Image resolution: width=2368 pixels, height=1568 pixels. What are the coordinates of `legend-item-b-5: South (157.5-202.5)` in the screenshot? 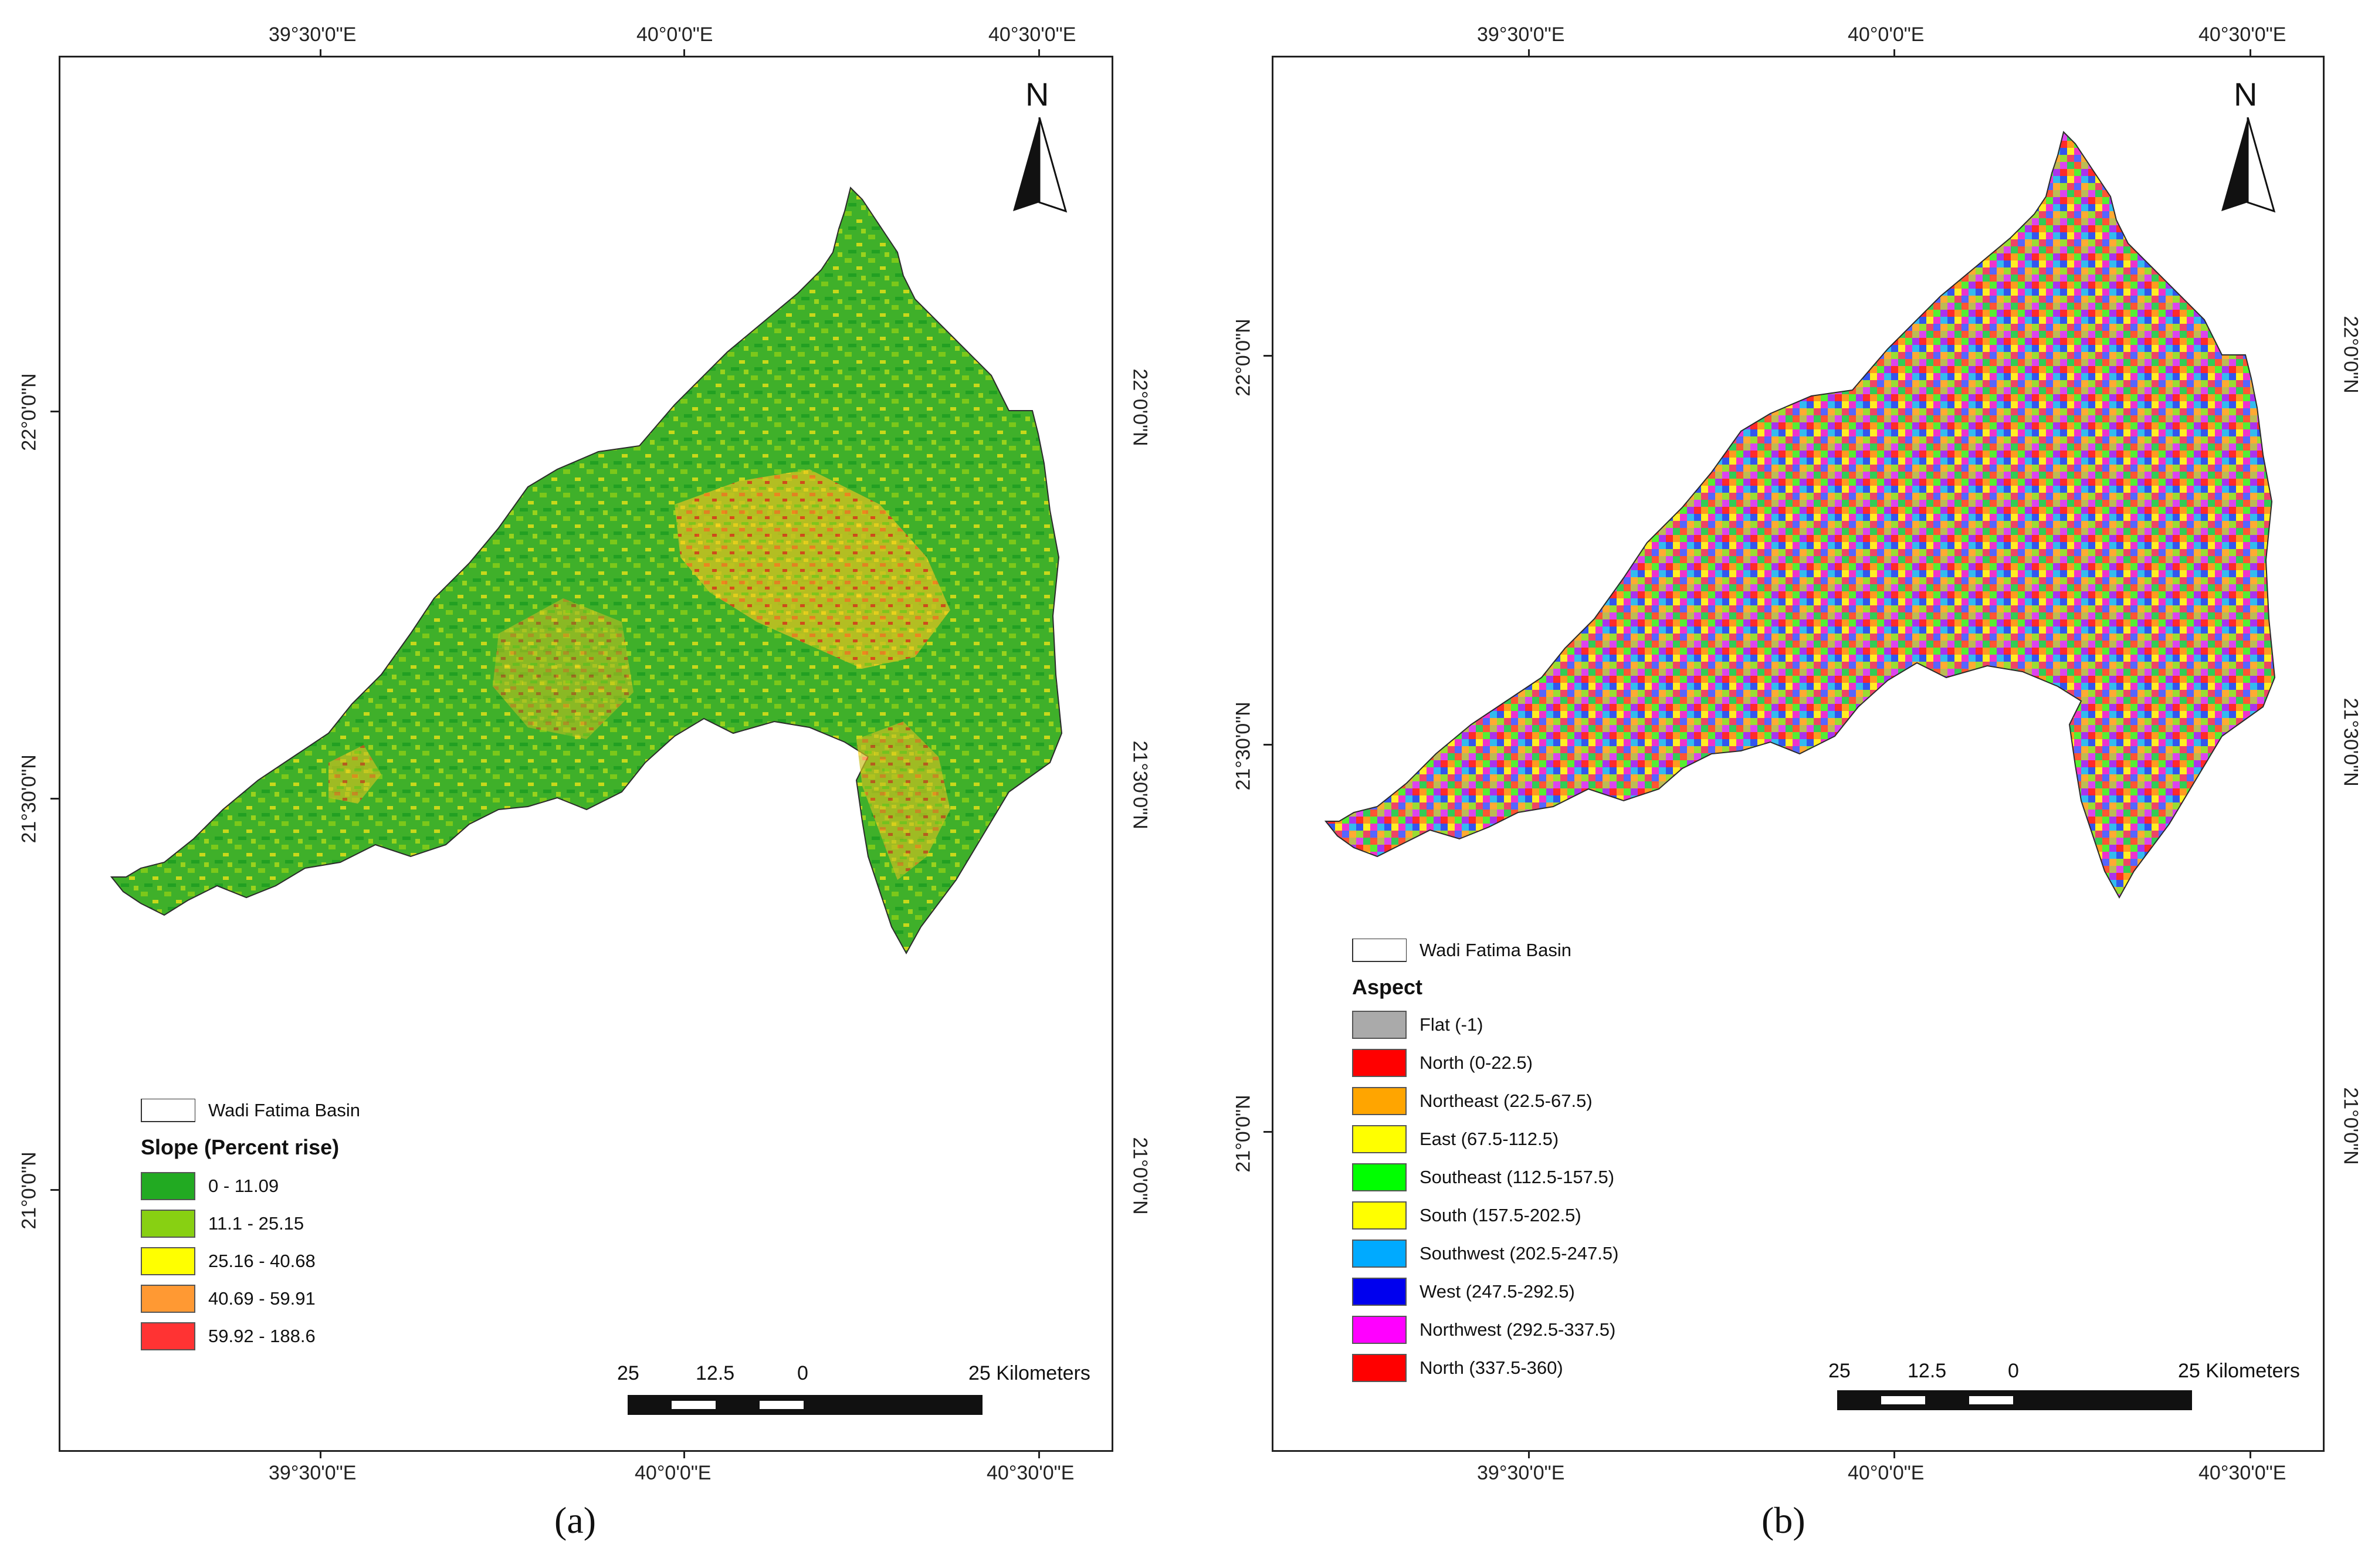 It's located at (1466, 1215).